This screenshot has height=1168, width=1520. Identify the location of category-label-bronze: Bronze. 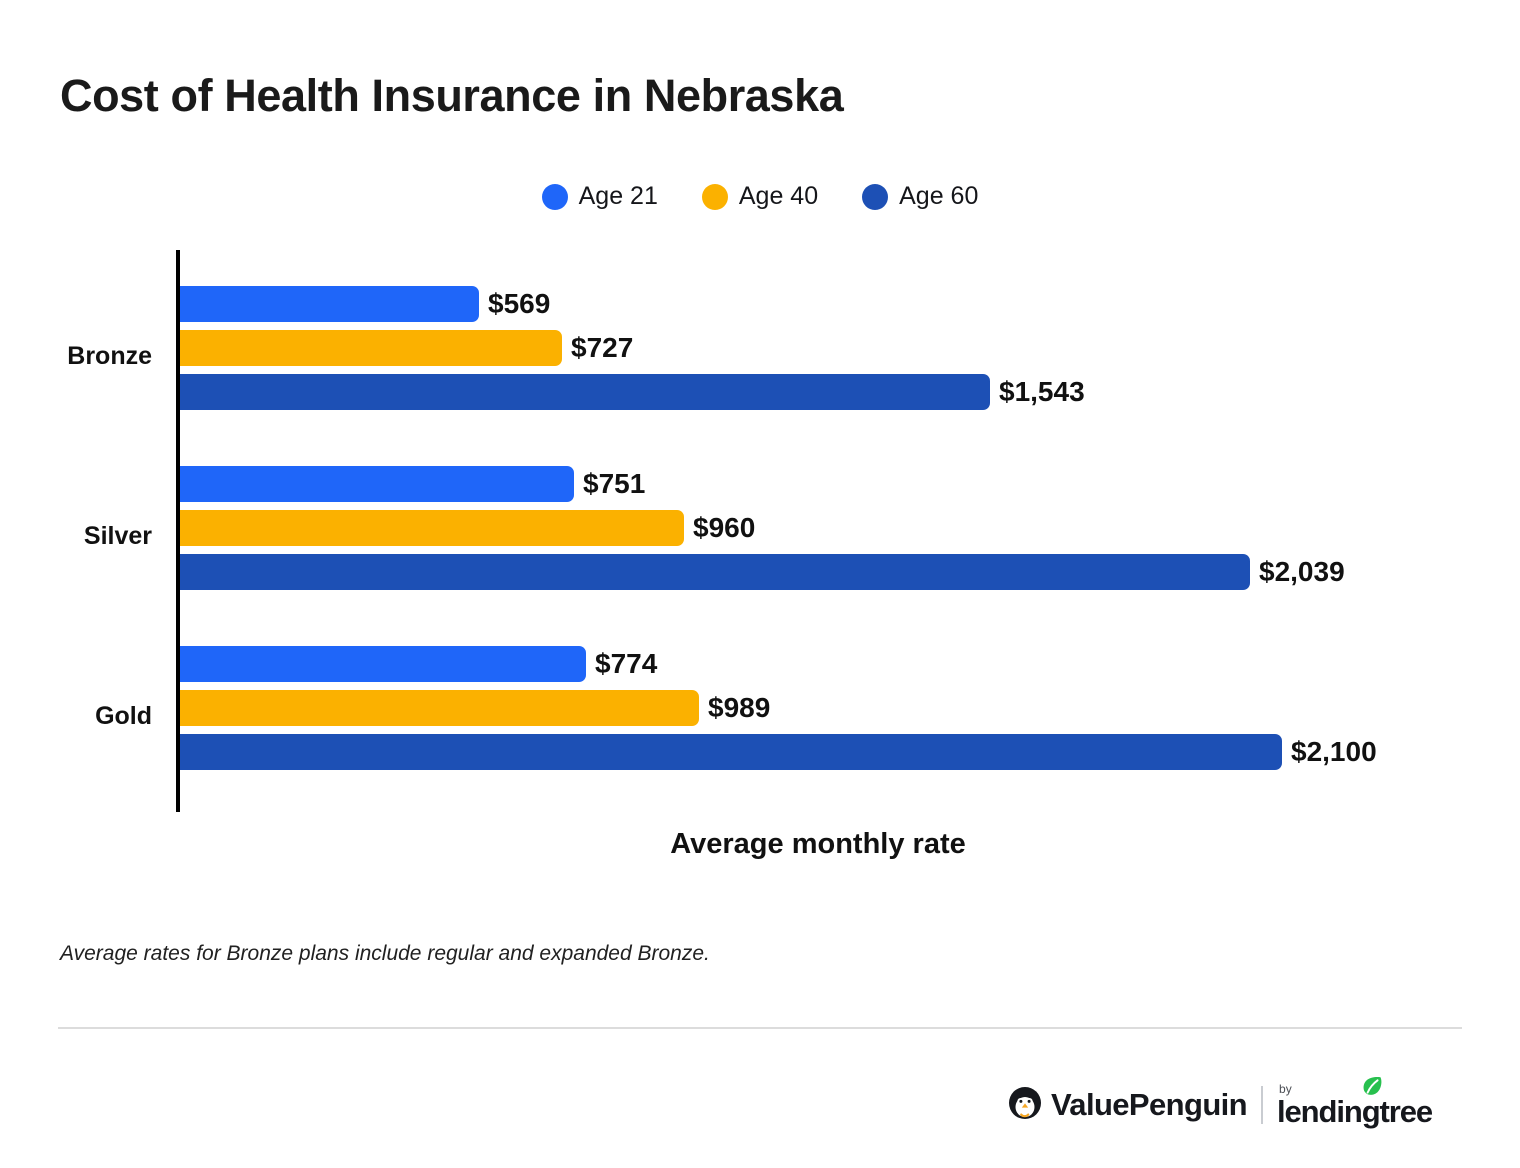
(109, 356).